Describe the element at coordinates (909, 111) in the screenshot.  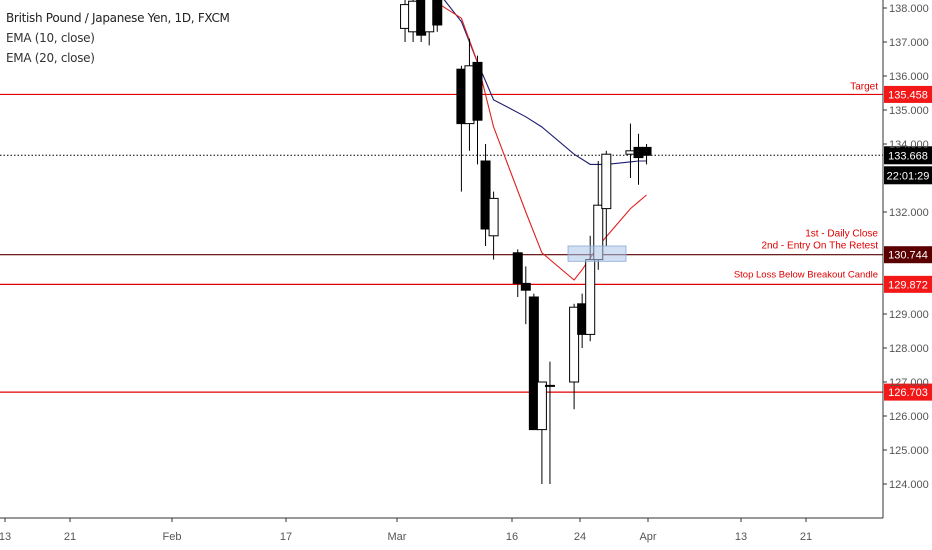
I see `price-tick-label: 135.000` at that location.